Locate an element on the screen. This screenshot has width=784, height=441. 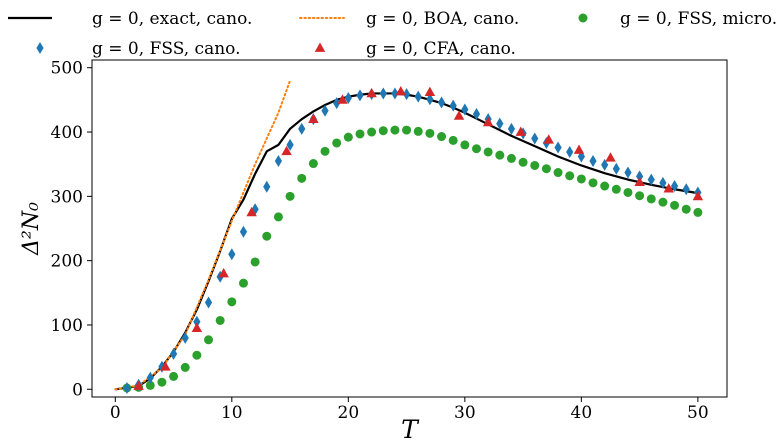
legend-item: g = 0, FSS, micro. is located at coordinates (677, 19).